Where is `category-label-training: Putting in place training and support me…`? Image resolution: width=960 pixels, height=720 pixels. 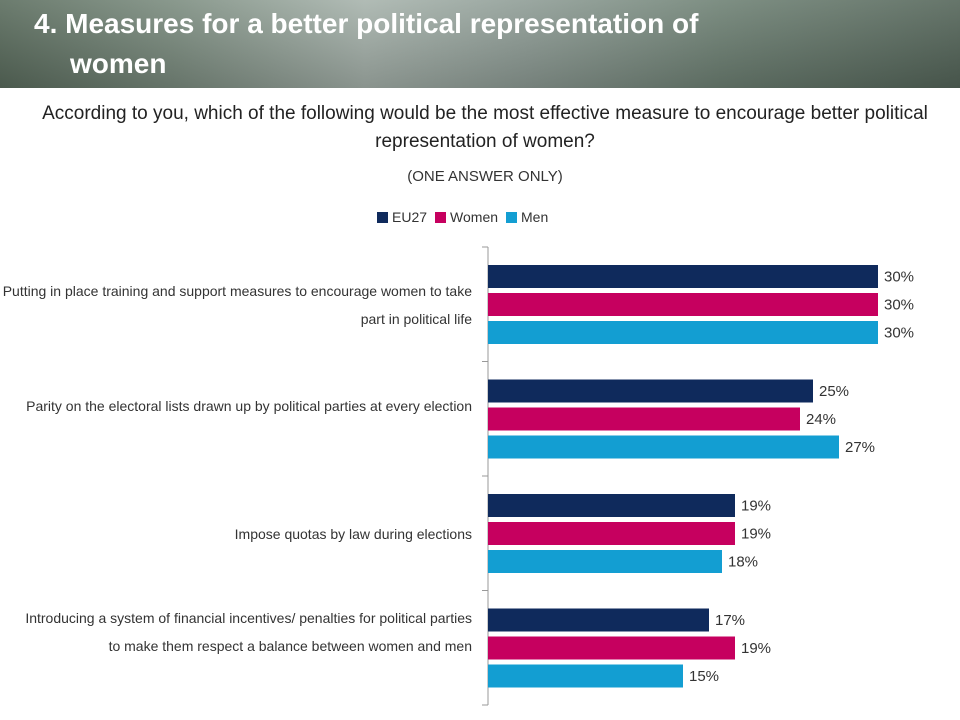
category-label-training: Putting in place training and support me… is located at coordinates (237, 305).